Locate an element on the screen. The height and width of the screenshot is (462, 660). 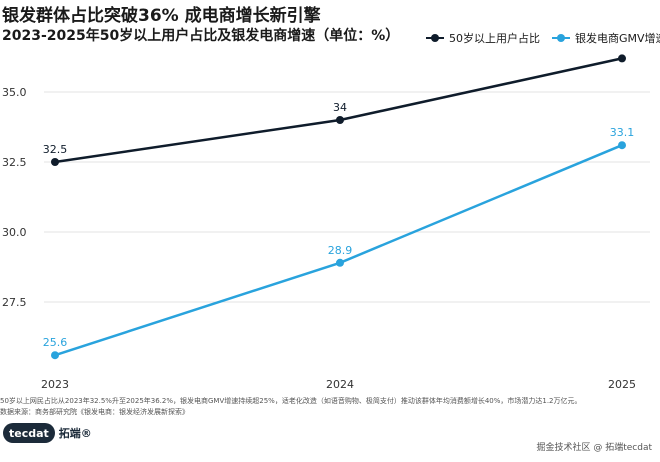
data-label: 25.6 is located at coordinates (55, 342).